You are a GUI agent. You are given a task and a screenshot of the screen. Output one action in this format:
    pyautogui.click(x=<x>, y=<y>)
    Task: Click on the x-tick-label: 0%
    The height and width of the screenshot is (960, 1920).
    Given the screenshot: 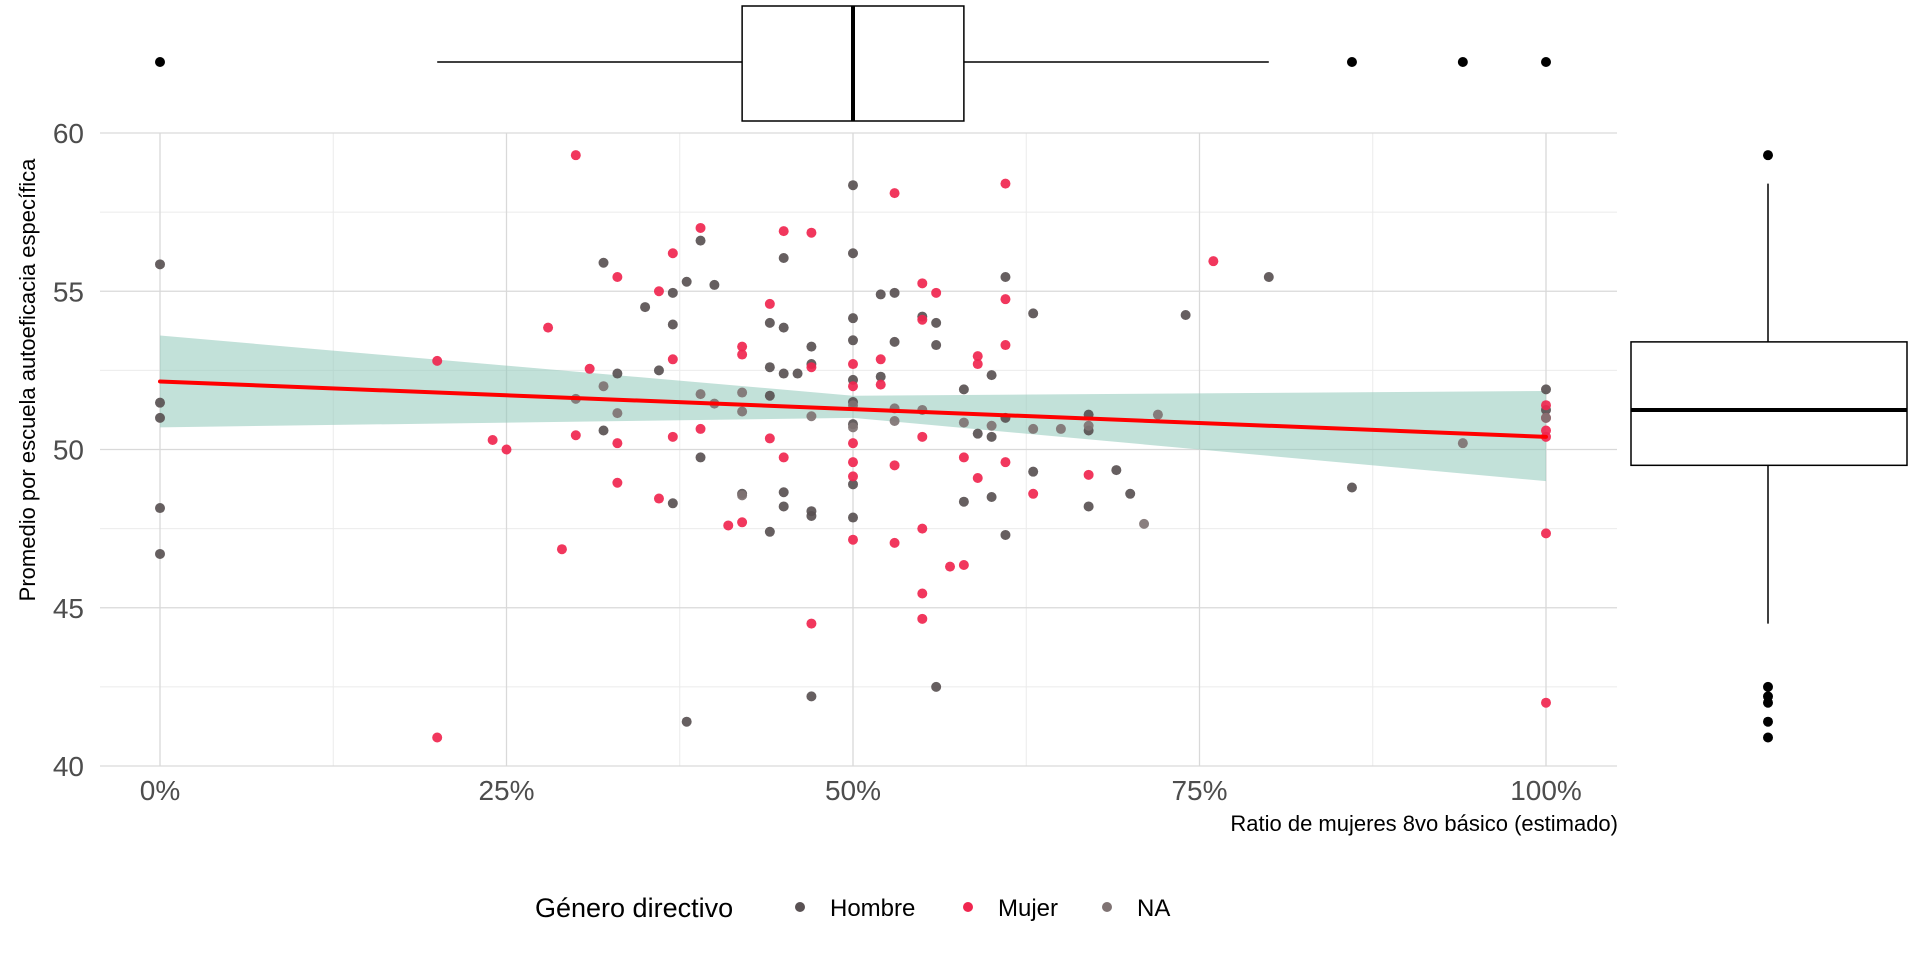 What is the action you would take?
    pyautogui.click(x=160, y=790)
    